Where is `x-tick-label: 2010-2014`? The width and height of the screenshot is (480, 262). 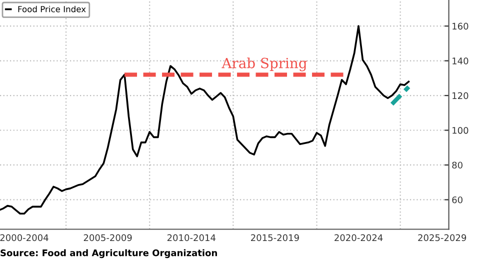 x-tick-label: 2010-2014 is located at coordinates (191, 238).